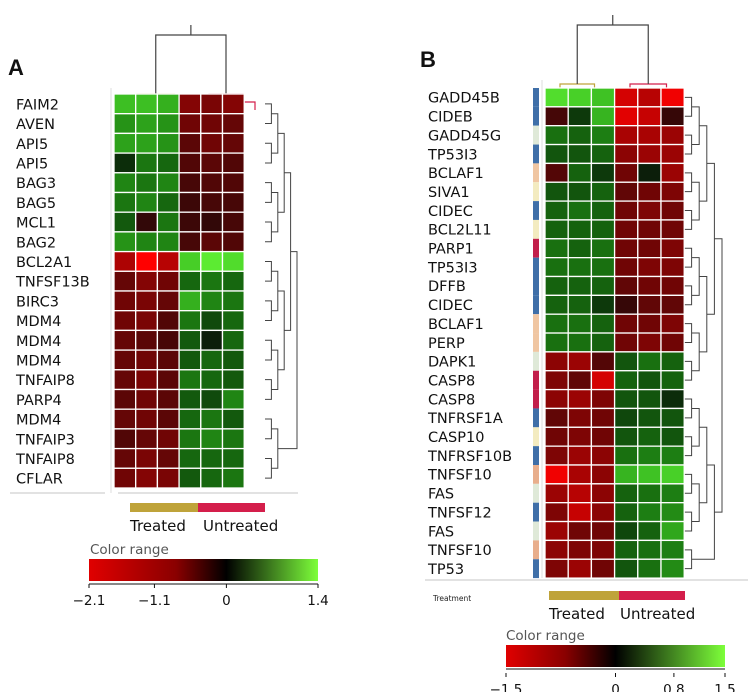  What do you see at coordinates (450, 118) in the screenshot?
I see `gene-label: CIDEB` at bounding box center [450, 118].